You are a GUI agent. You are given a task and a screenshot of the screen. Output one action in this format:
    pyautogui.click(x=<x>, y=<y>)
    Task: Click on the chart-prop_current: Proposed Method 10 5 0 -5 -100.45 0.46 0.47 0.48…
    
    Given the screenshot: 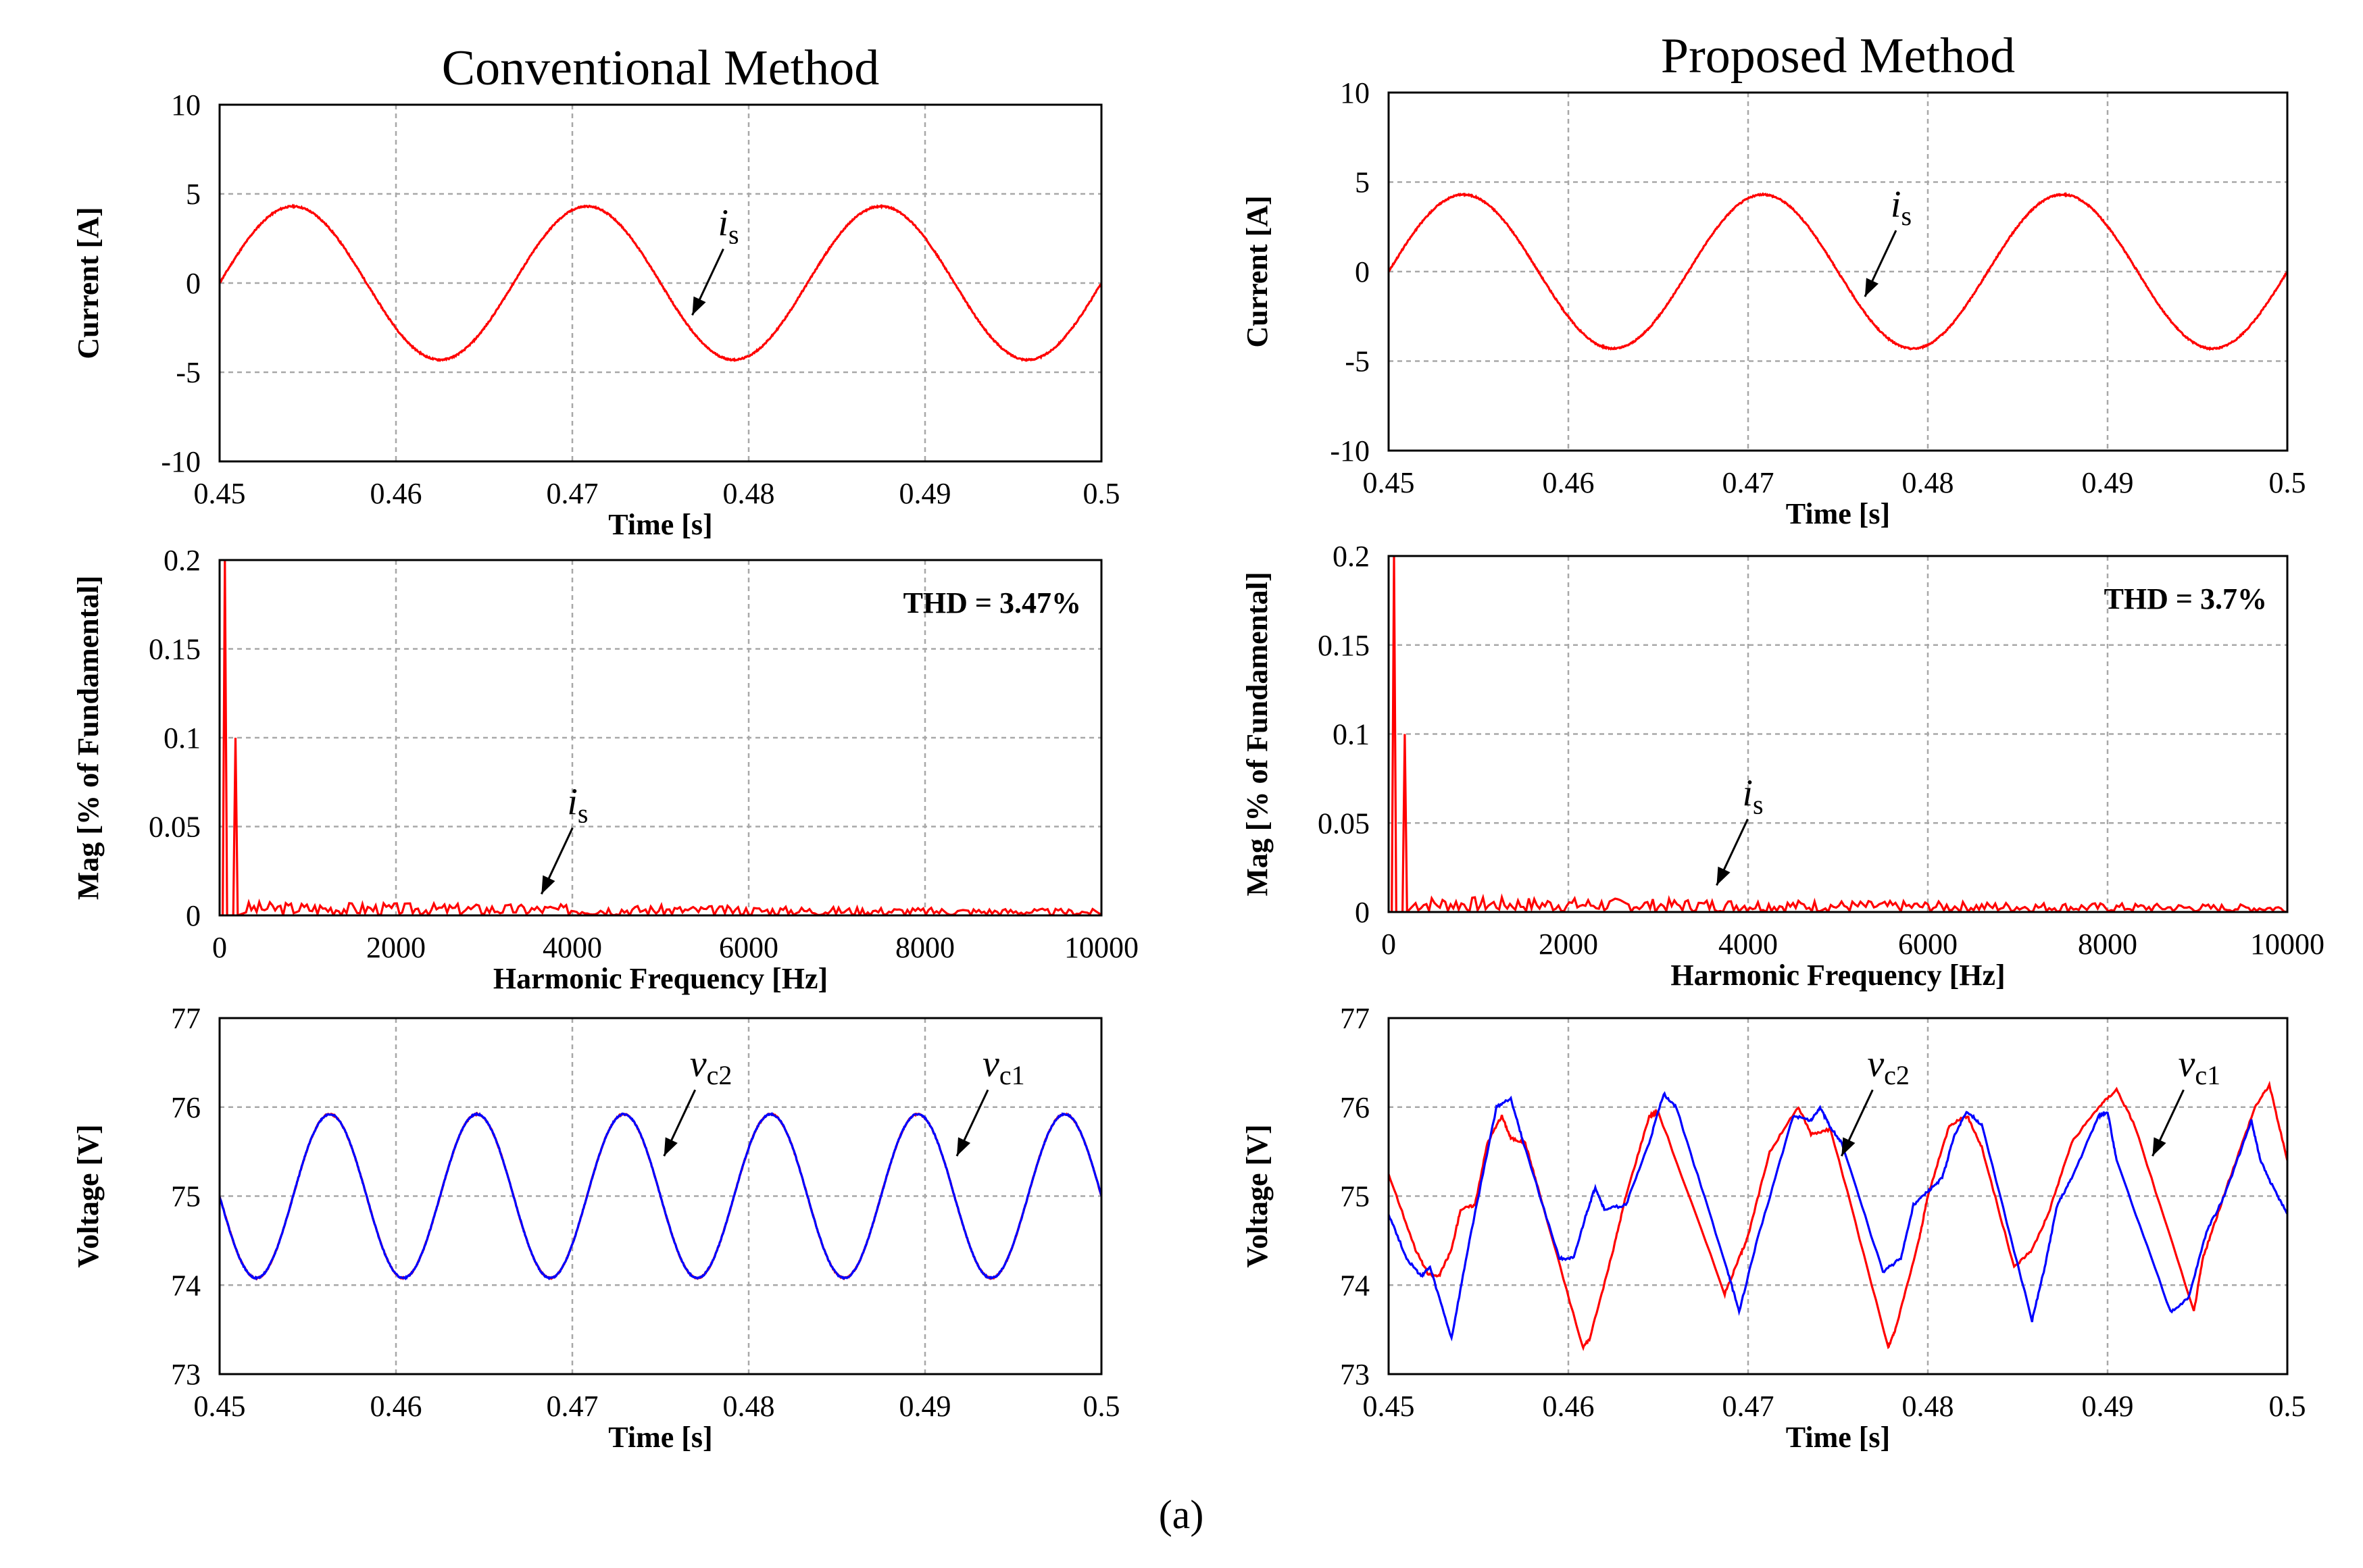 What is the action you would take?
    pyautogui.click(x=1773, y=279)
    